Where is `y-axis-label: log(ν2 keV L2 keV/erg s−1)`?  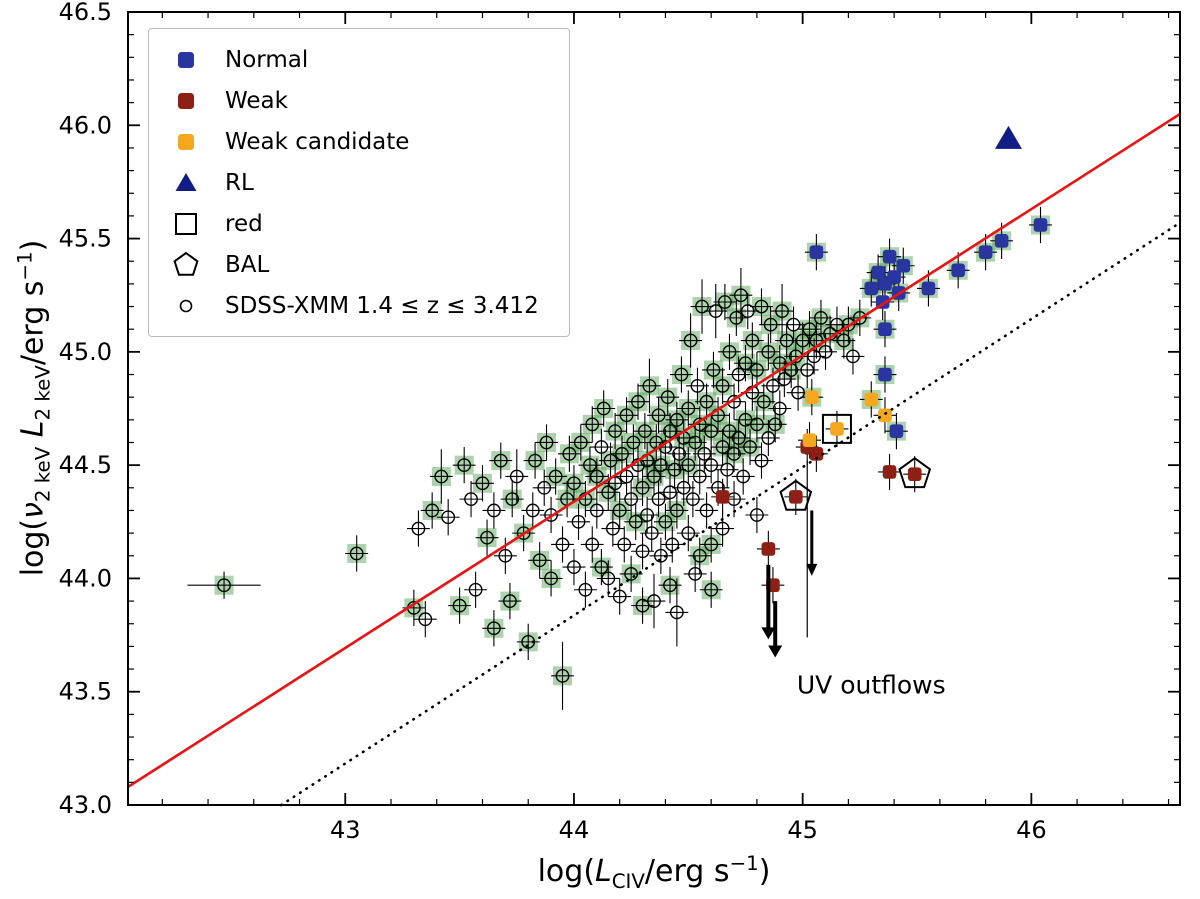 y-axis-label: log(ν2 keV L2 keV/erg s−1) is located at coordinates (34, 408).